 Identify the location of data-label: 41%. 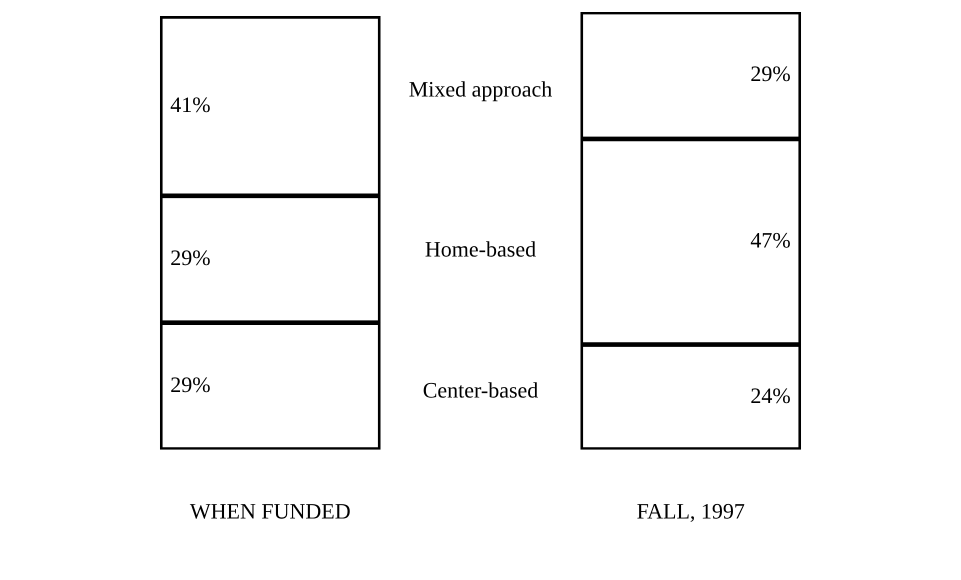
(190, 104).